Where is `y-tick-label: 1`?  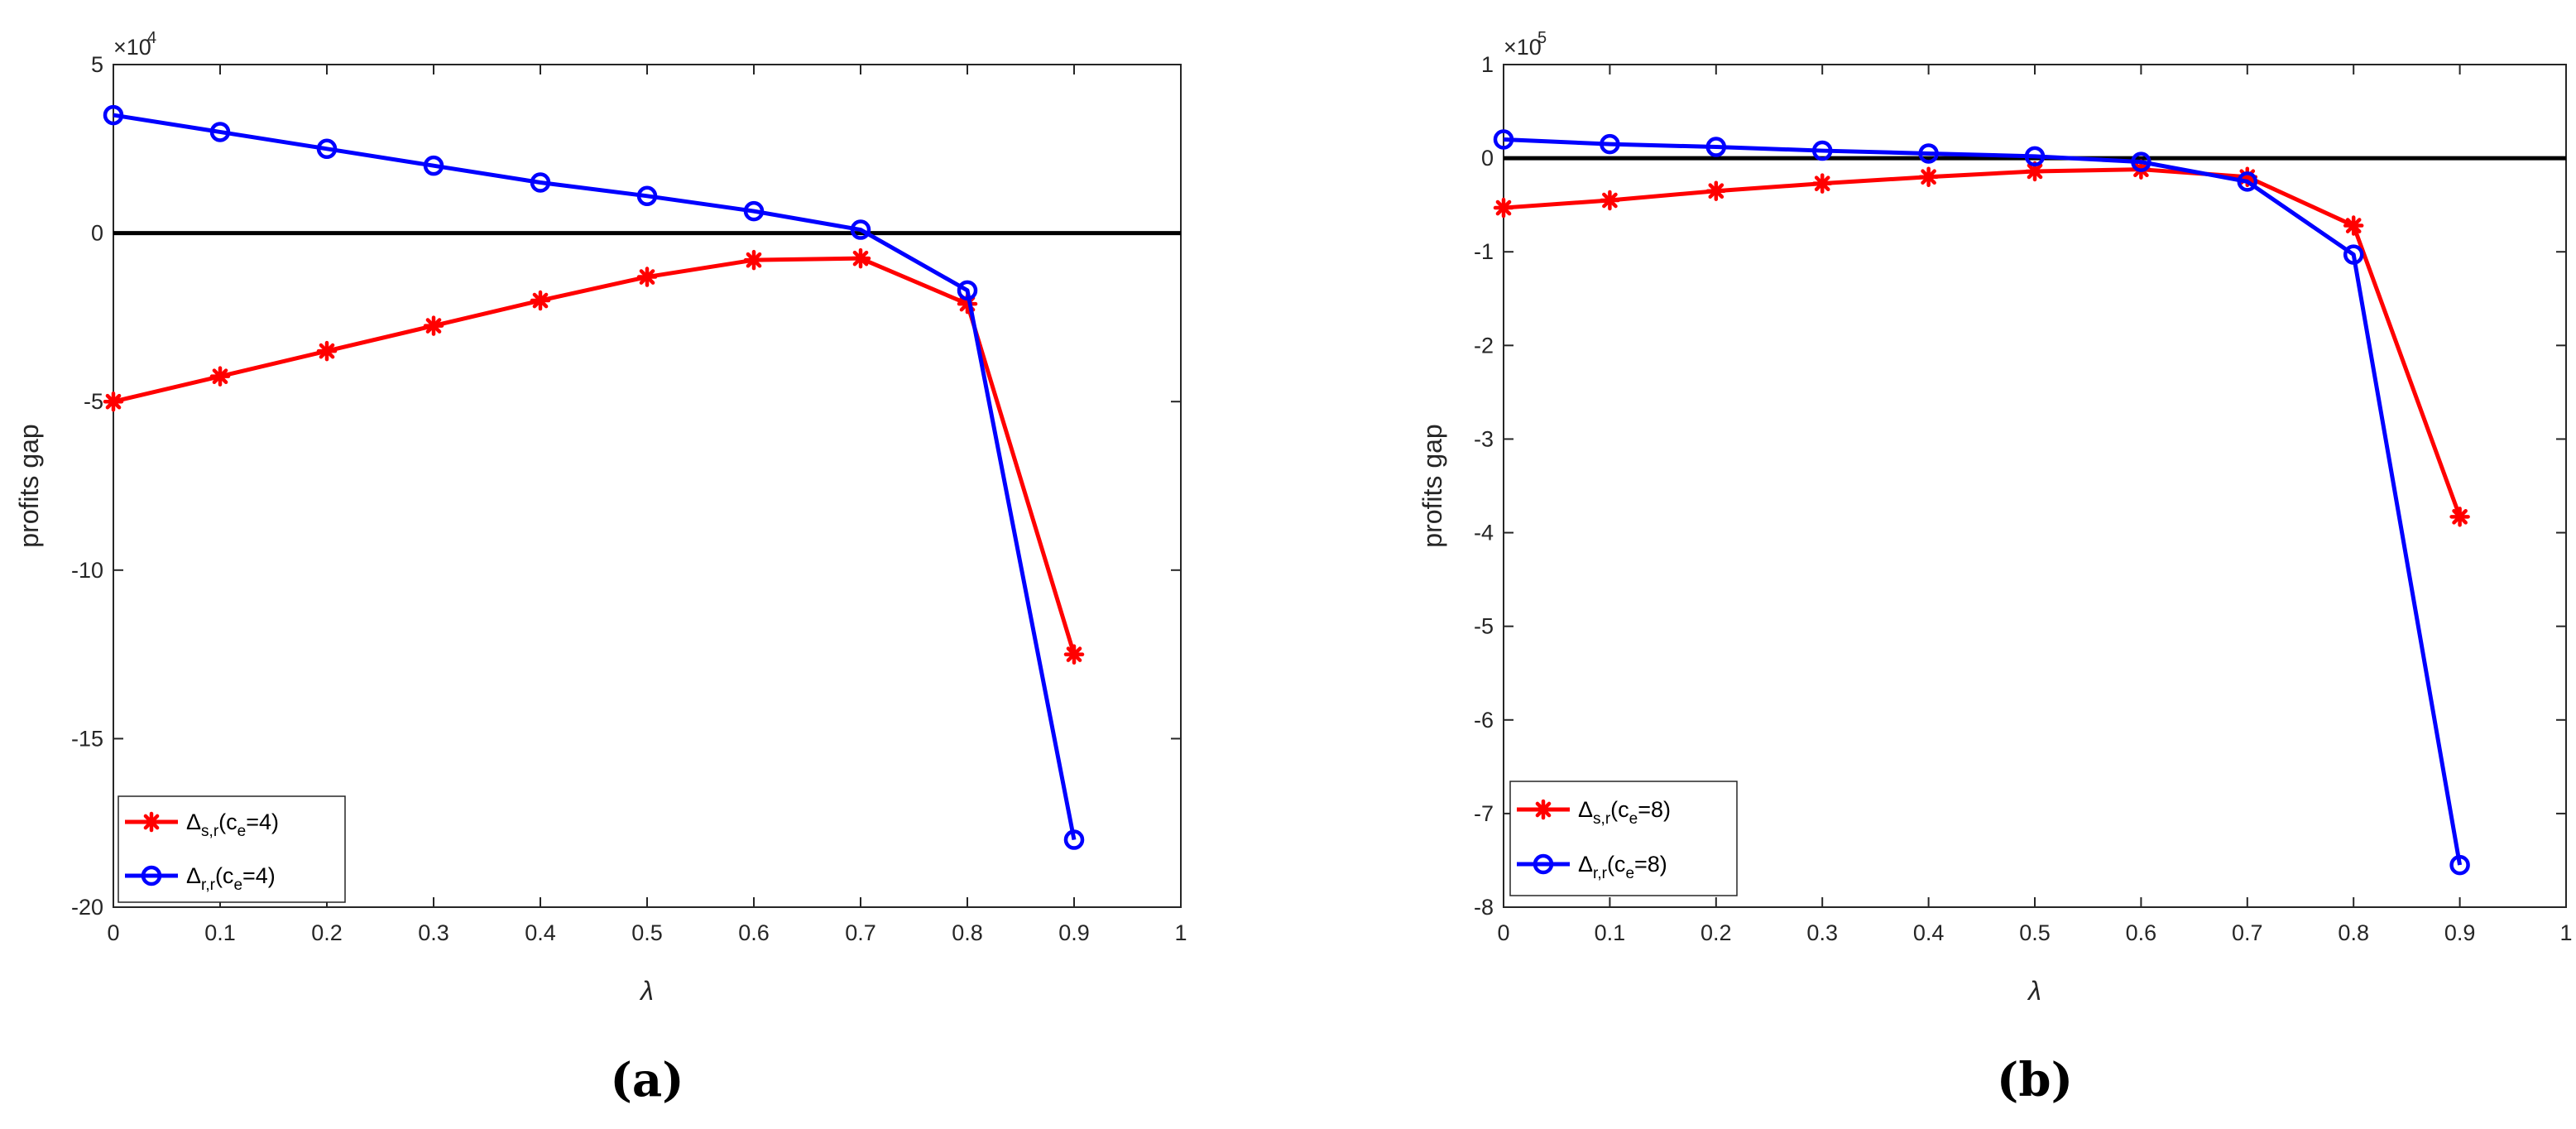
y-tick-label: 1 is located at coordinates (1488, 64).